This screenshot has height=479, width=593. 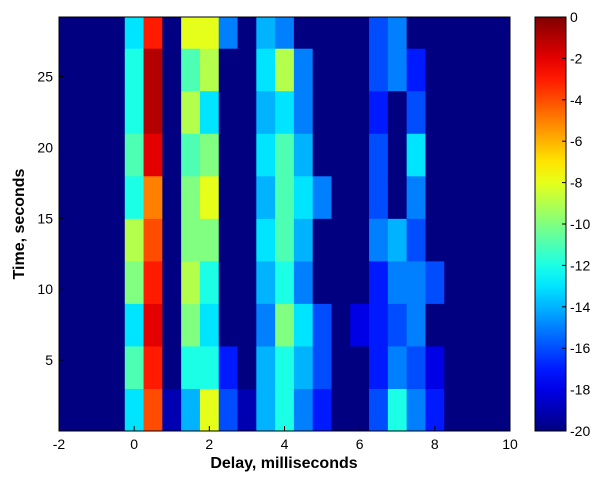 I want to click on y-tick-label: 20, so click(x=45, y=147).